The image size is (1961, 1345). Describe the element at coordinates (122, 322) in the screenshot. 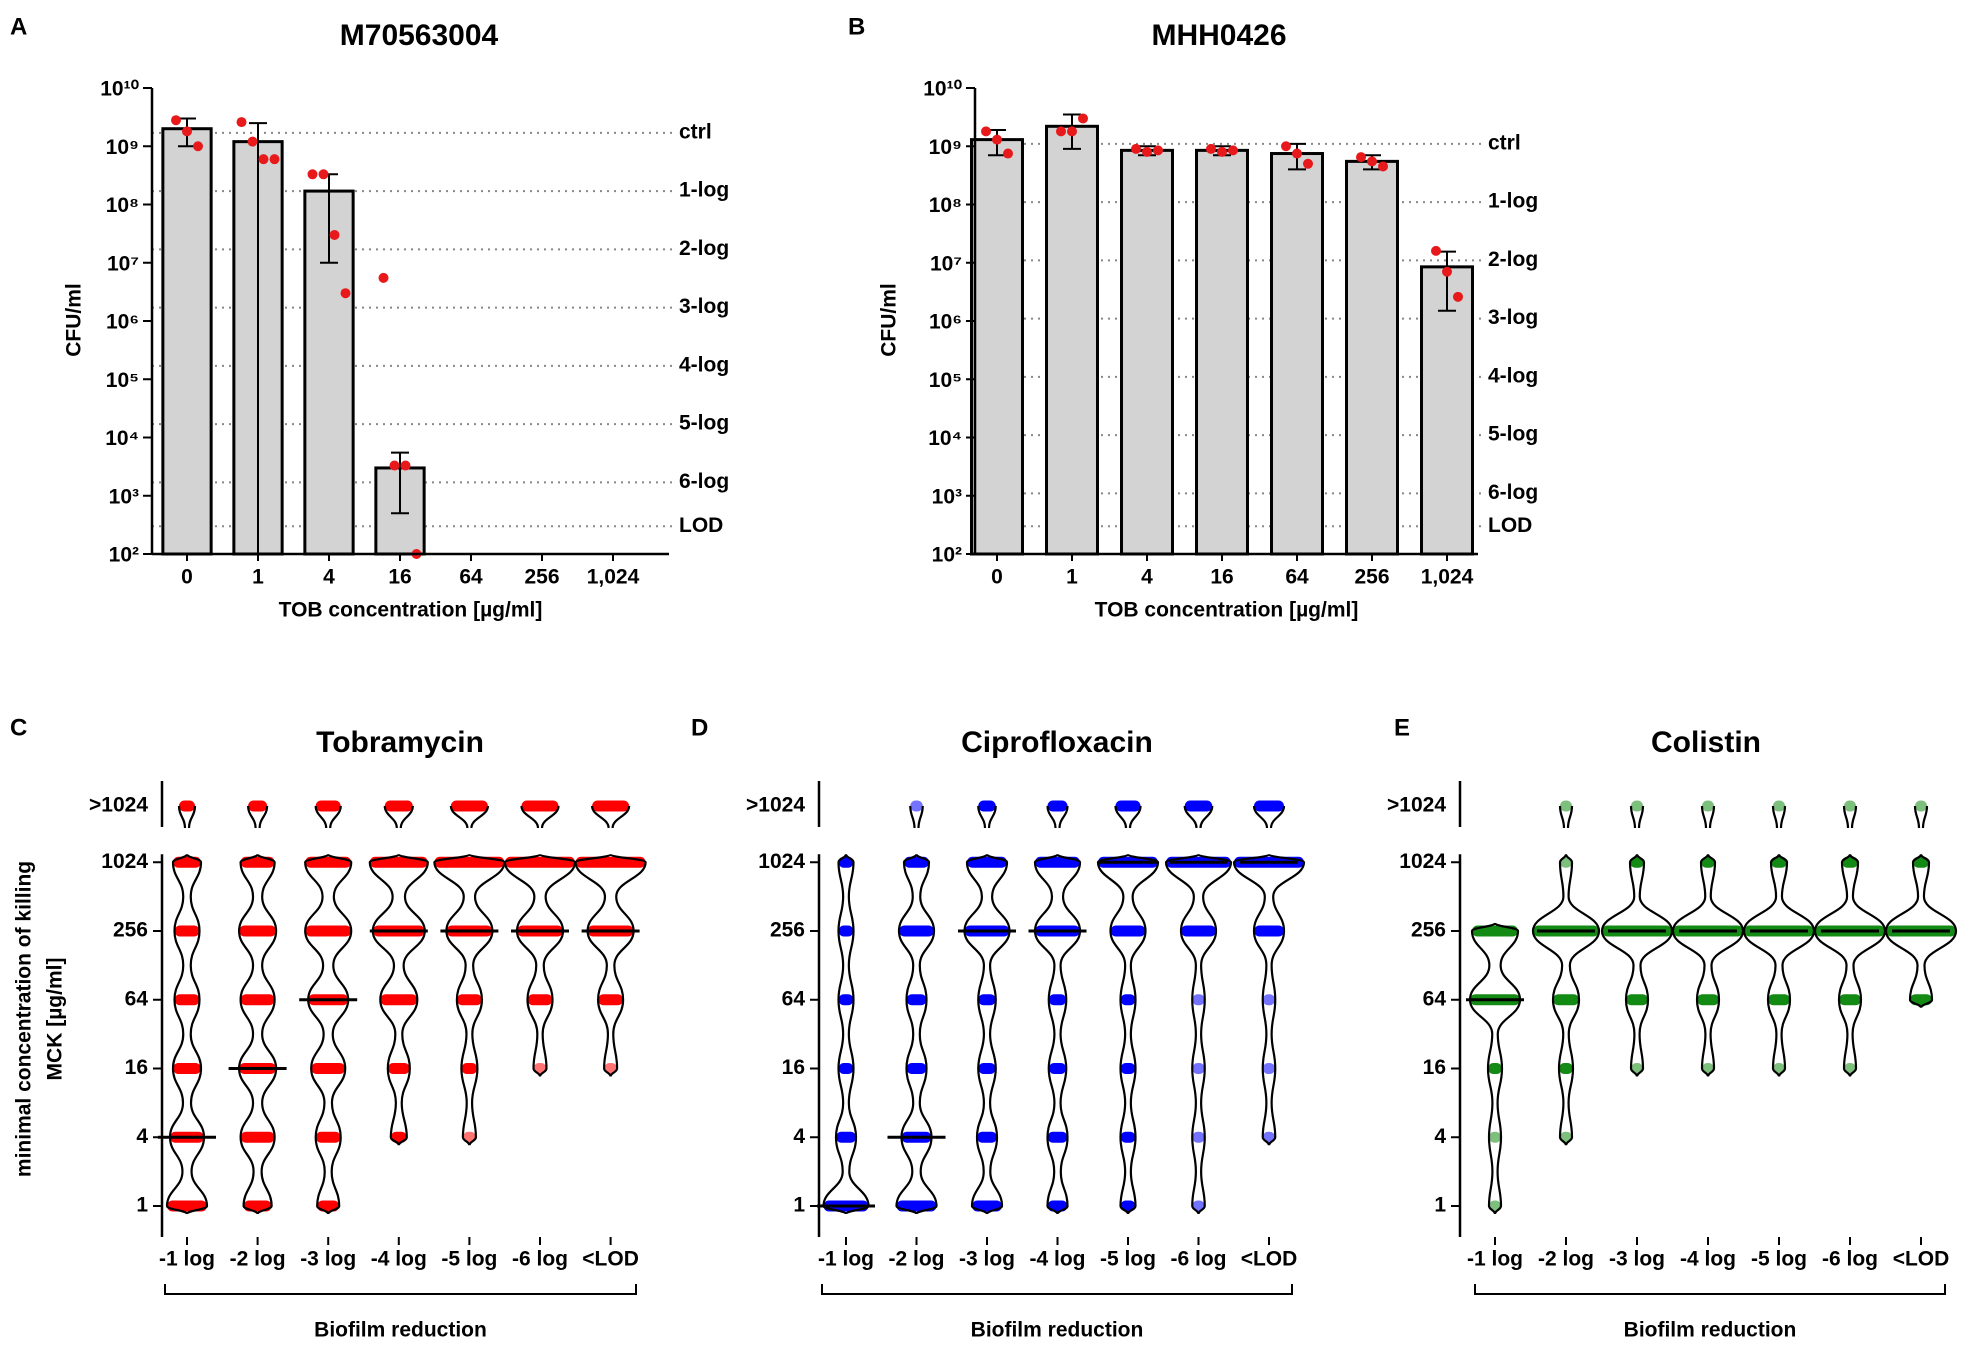

I see `y-tick-label: 10⁶` at that location.